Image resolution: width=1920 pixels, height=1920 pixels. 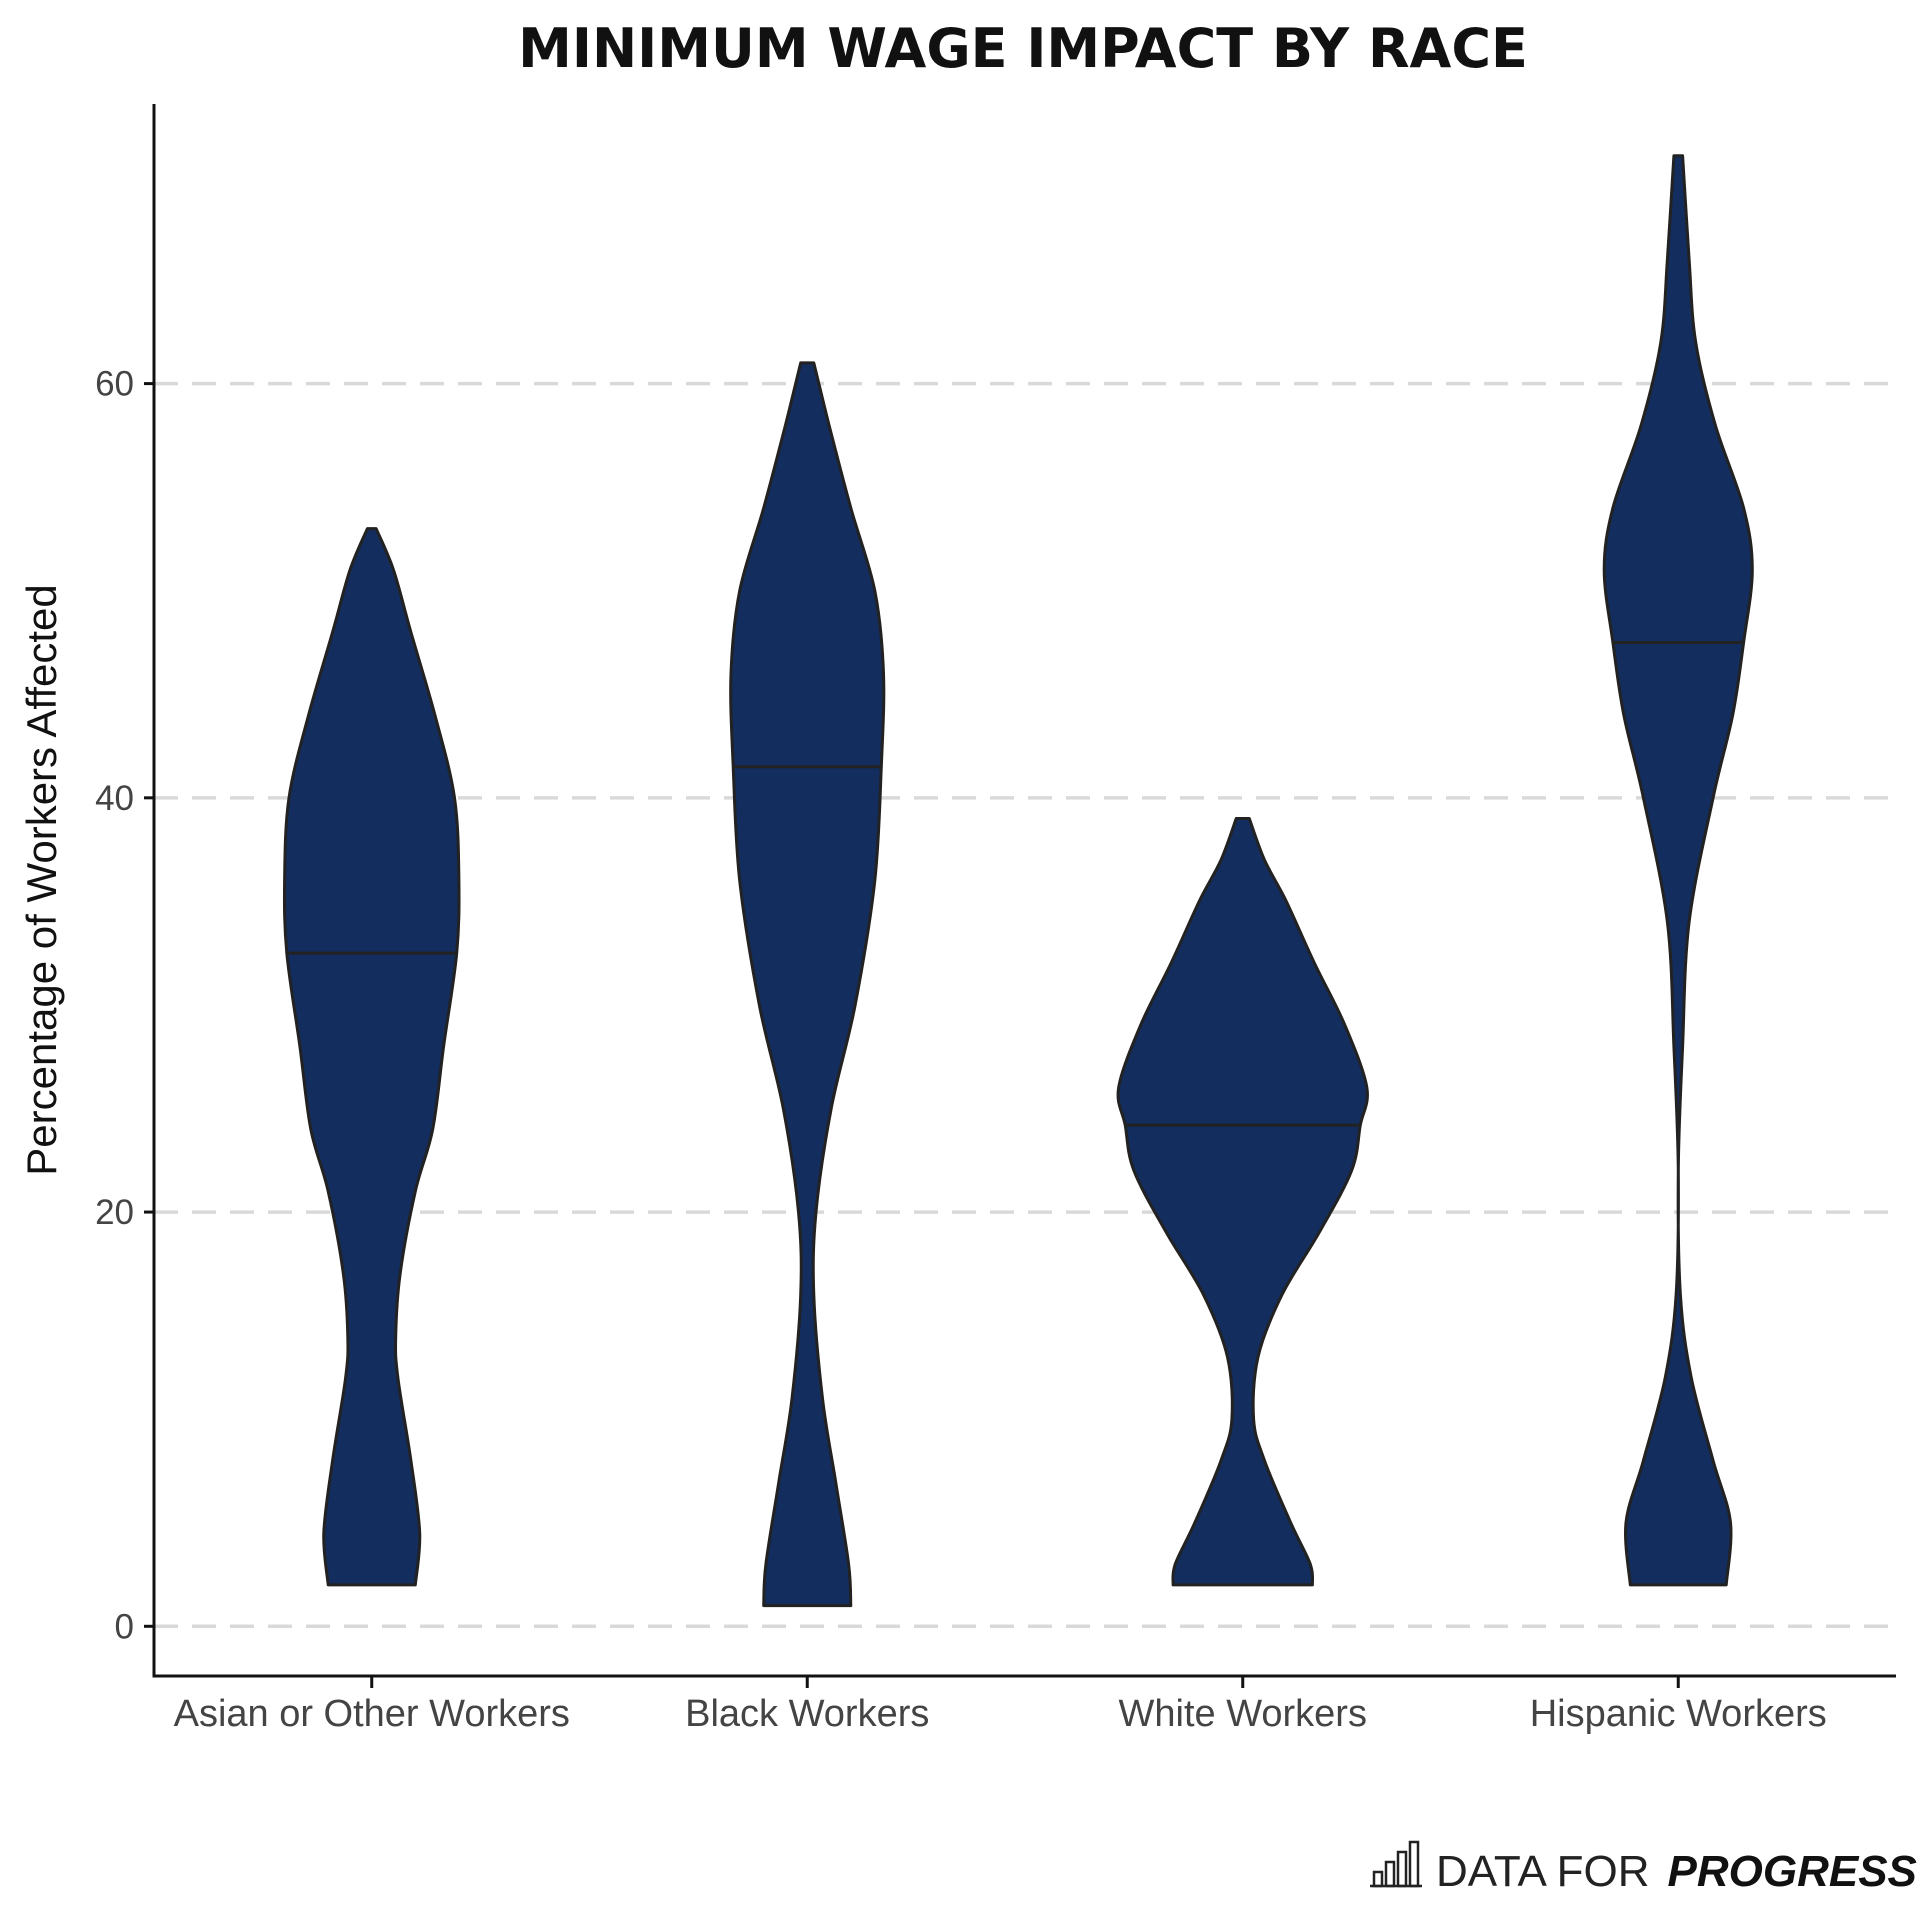 I want to click on chart-title: MINIMUM WAGE IMPACT BY RACE, so click(x=1023, y=48).